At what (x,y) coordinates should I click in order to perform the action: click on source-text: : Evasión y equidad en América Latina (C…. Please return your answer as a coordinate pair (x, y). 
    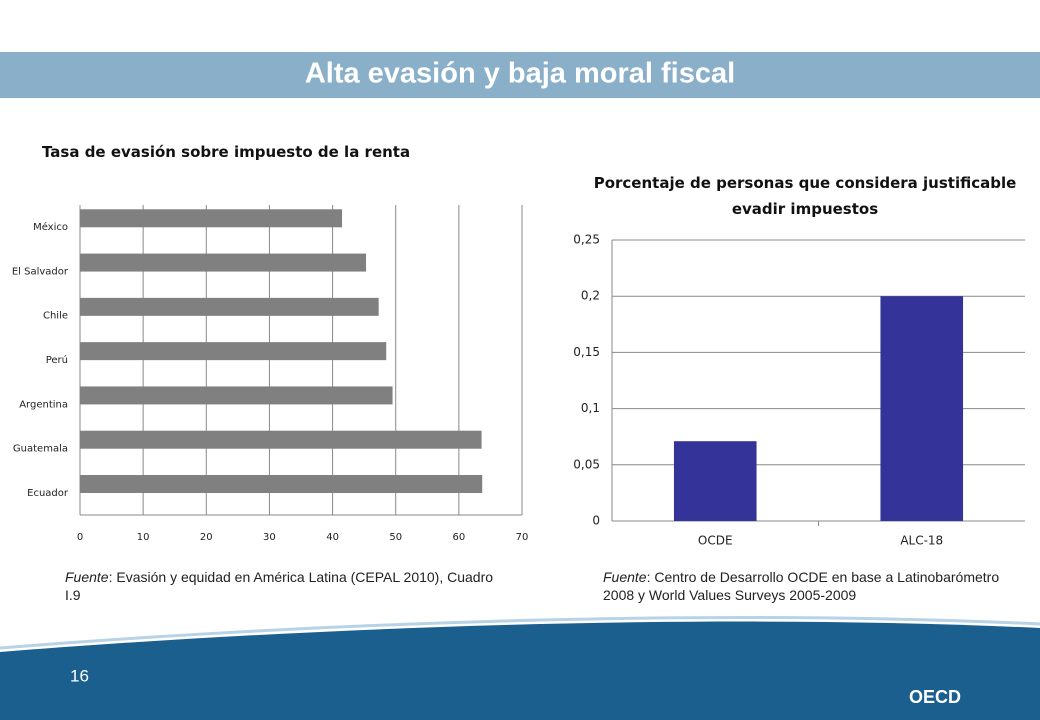
    Looking at the image, I should click on (279, 586).